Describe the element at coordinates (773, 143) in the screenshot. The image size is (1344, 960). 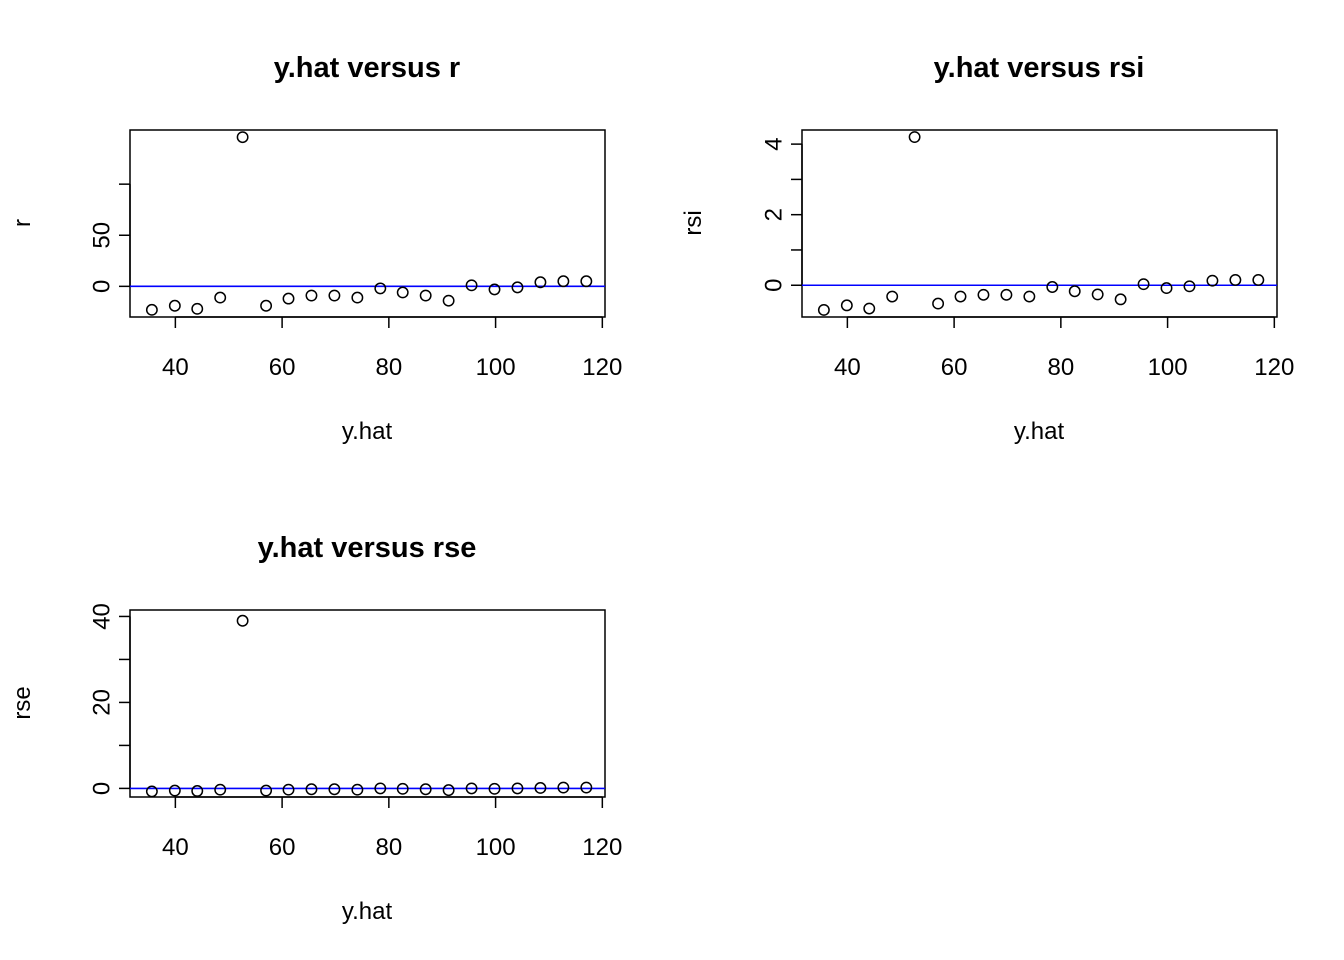
I see `y-tick-label: 4` at that location.